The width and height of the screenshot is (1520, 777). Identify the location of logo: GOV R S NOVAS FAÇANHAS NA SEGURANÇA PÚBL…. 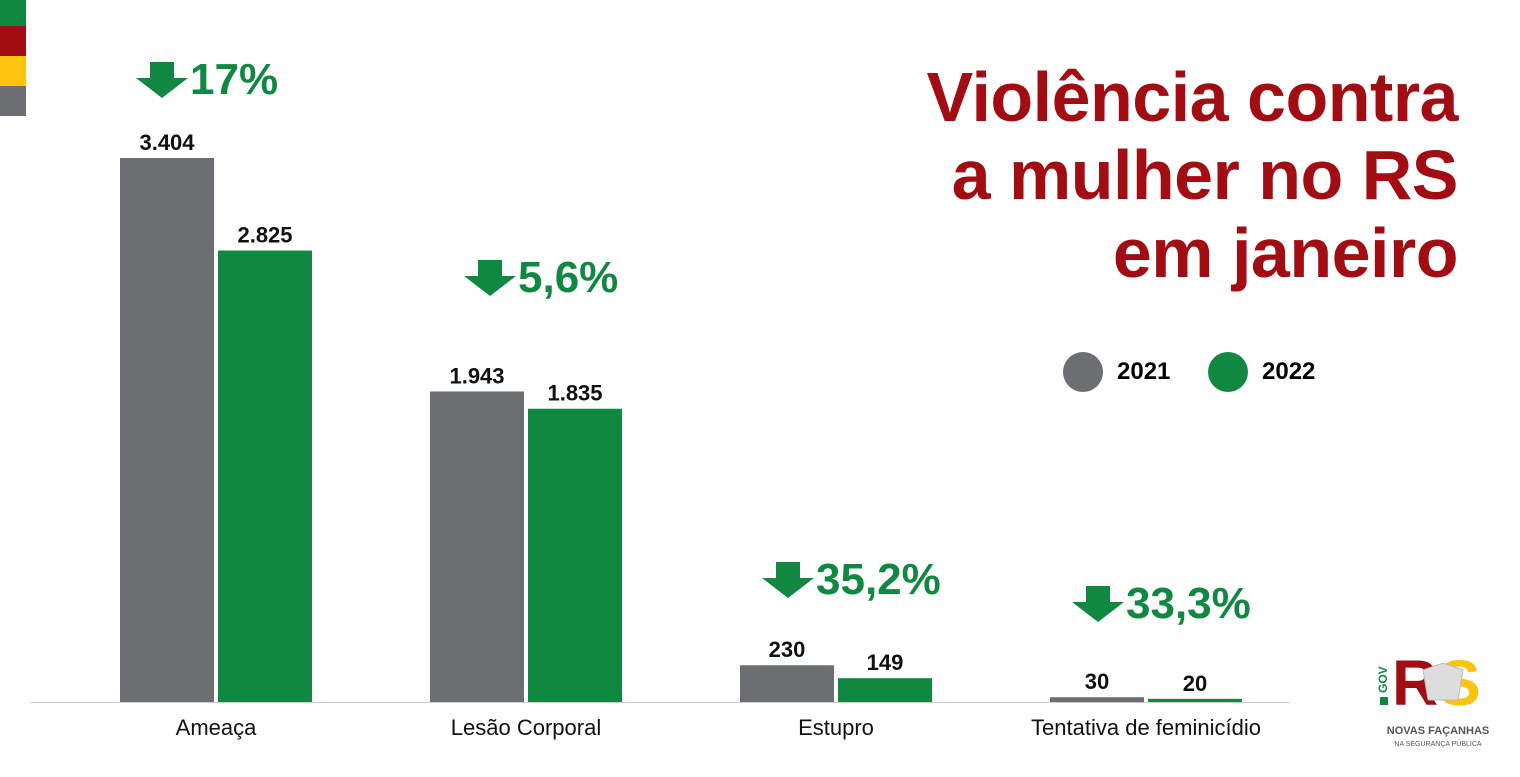
(1442, 696).